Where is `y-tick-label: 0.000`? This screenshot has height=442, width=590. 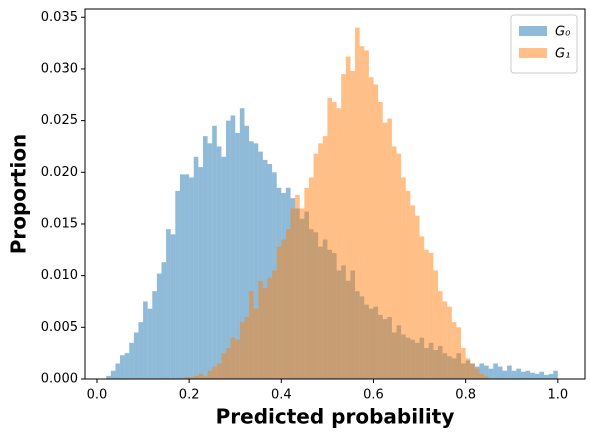
y-tick-label: 0.000 is located at coordinates (59, 379).